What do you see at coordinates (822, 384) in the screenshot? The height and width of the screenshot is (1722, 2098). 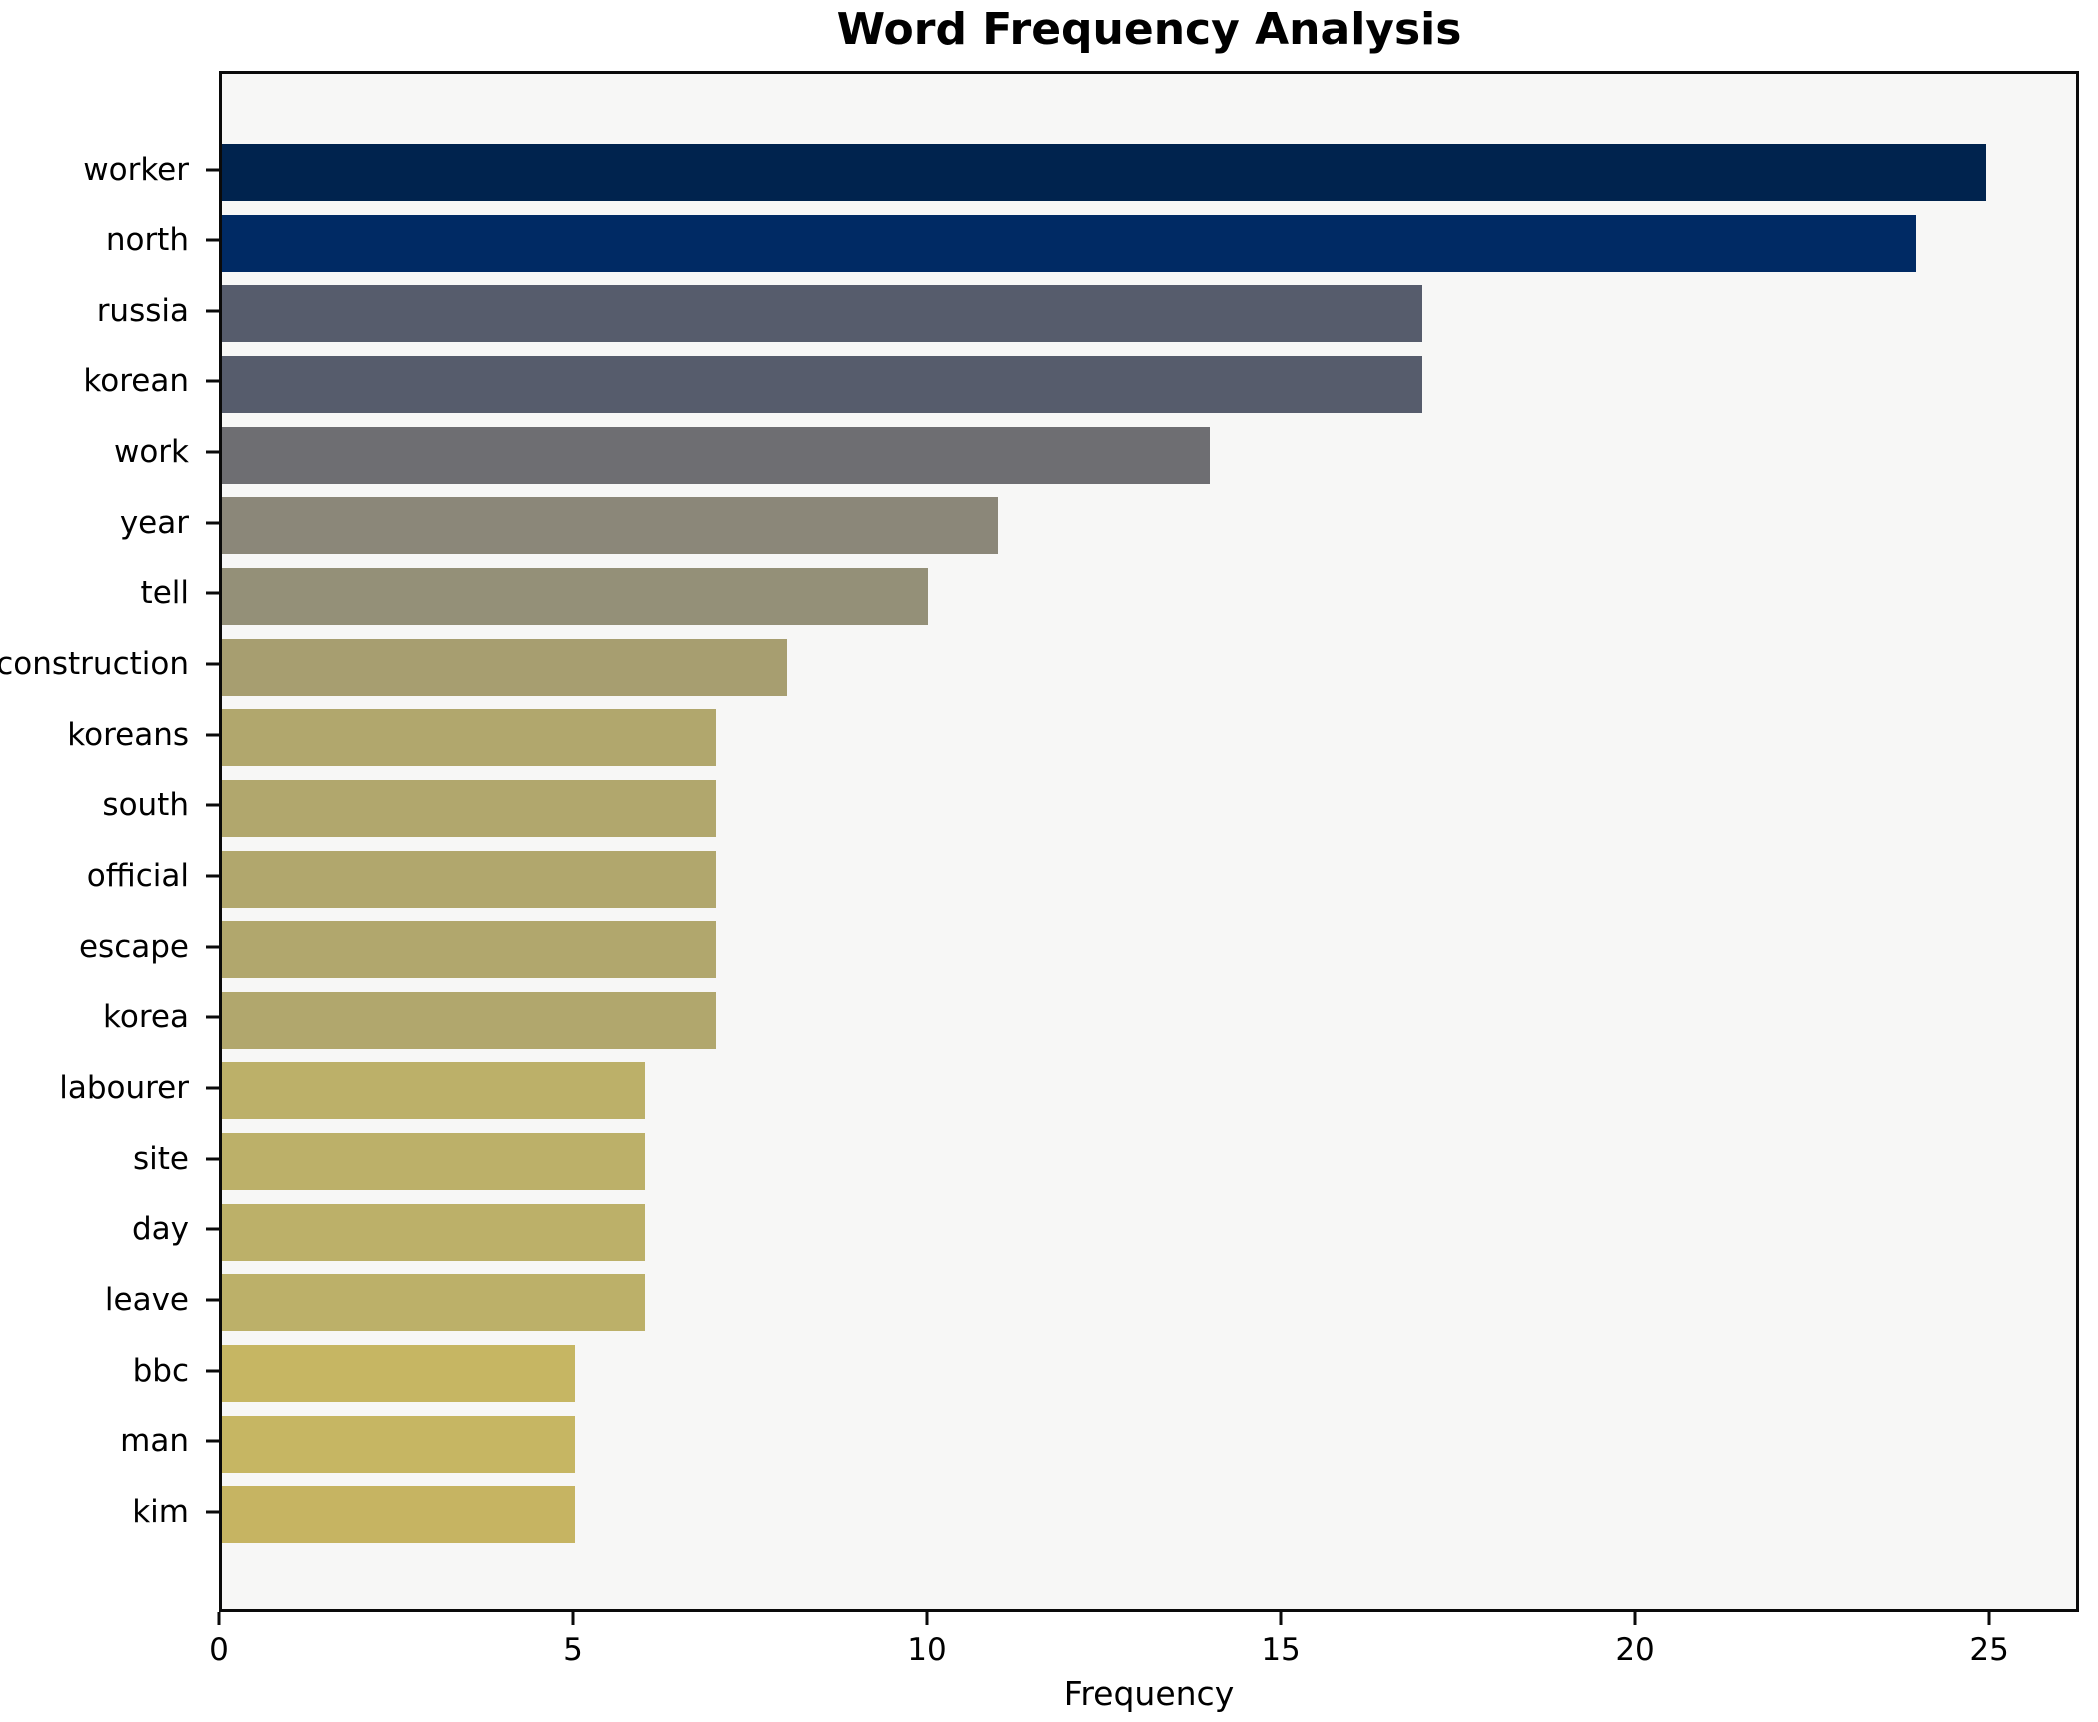 I see `bar-korean` at bounding box center [822, 384].